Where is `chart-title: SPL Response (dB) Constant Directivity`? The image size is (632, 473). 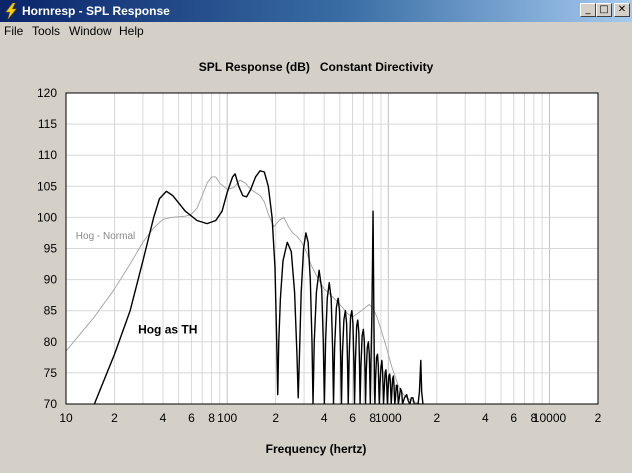 chart-title: SPL Response (dB) Constant Directivity is located at coordinates (316, 67).